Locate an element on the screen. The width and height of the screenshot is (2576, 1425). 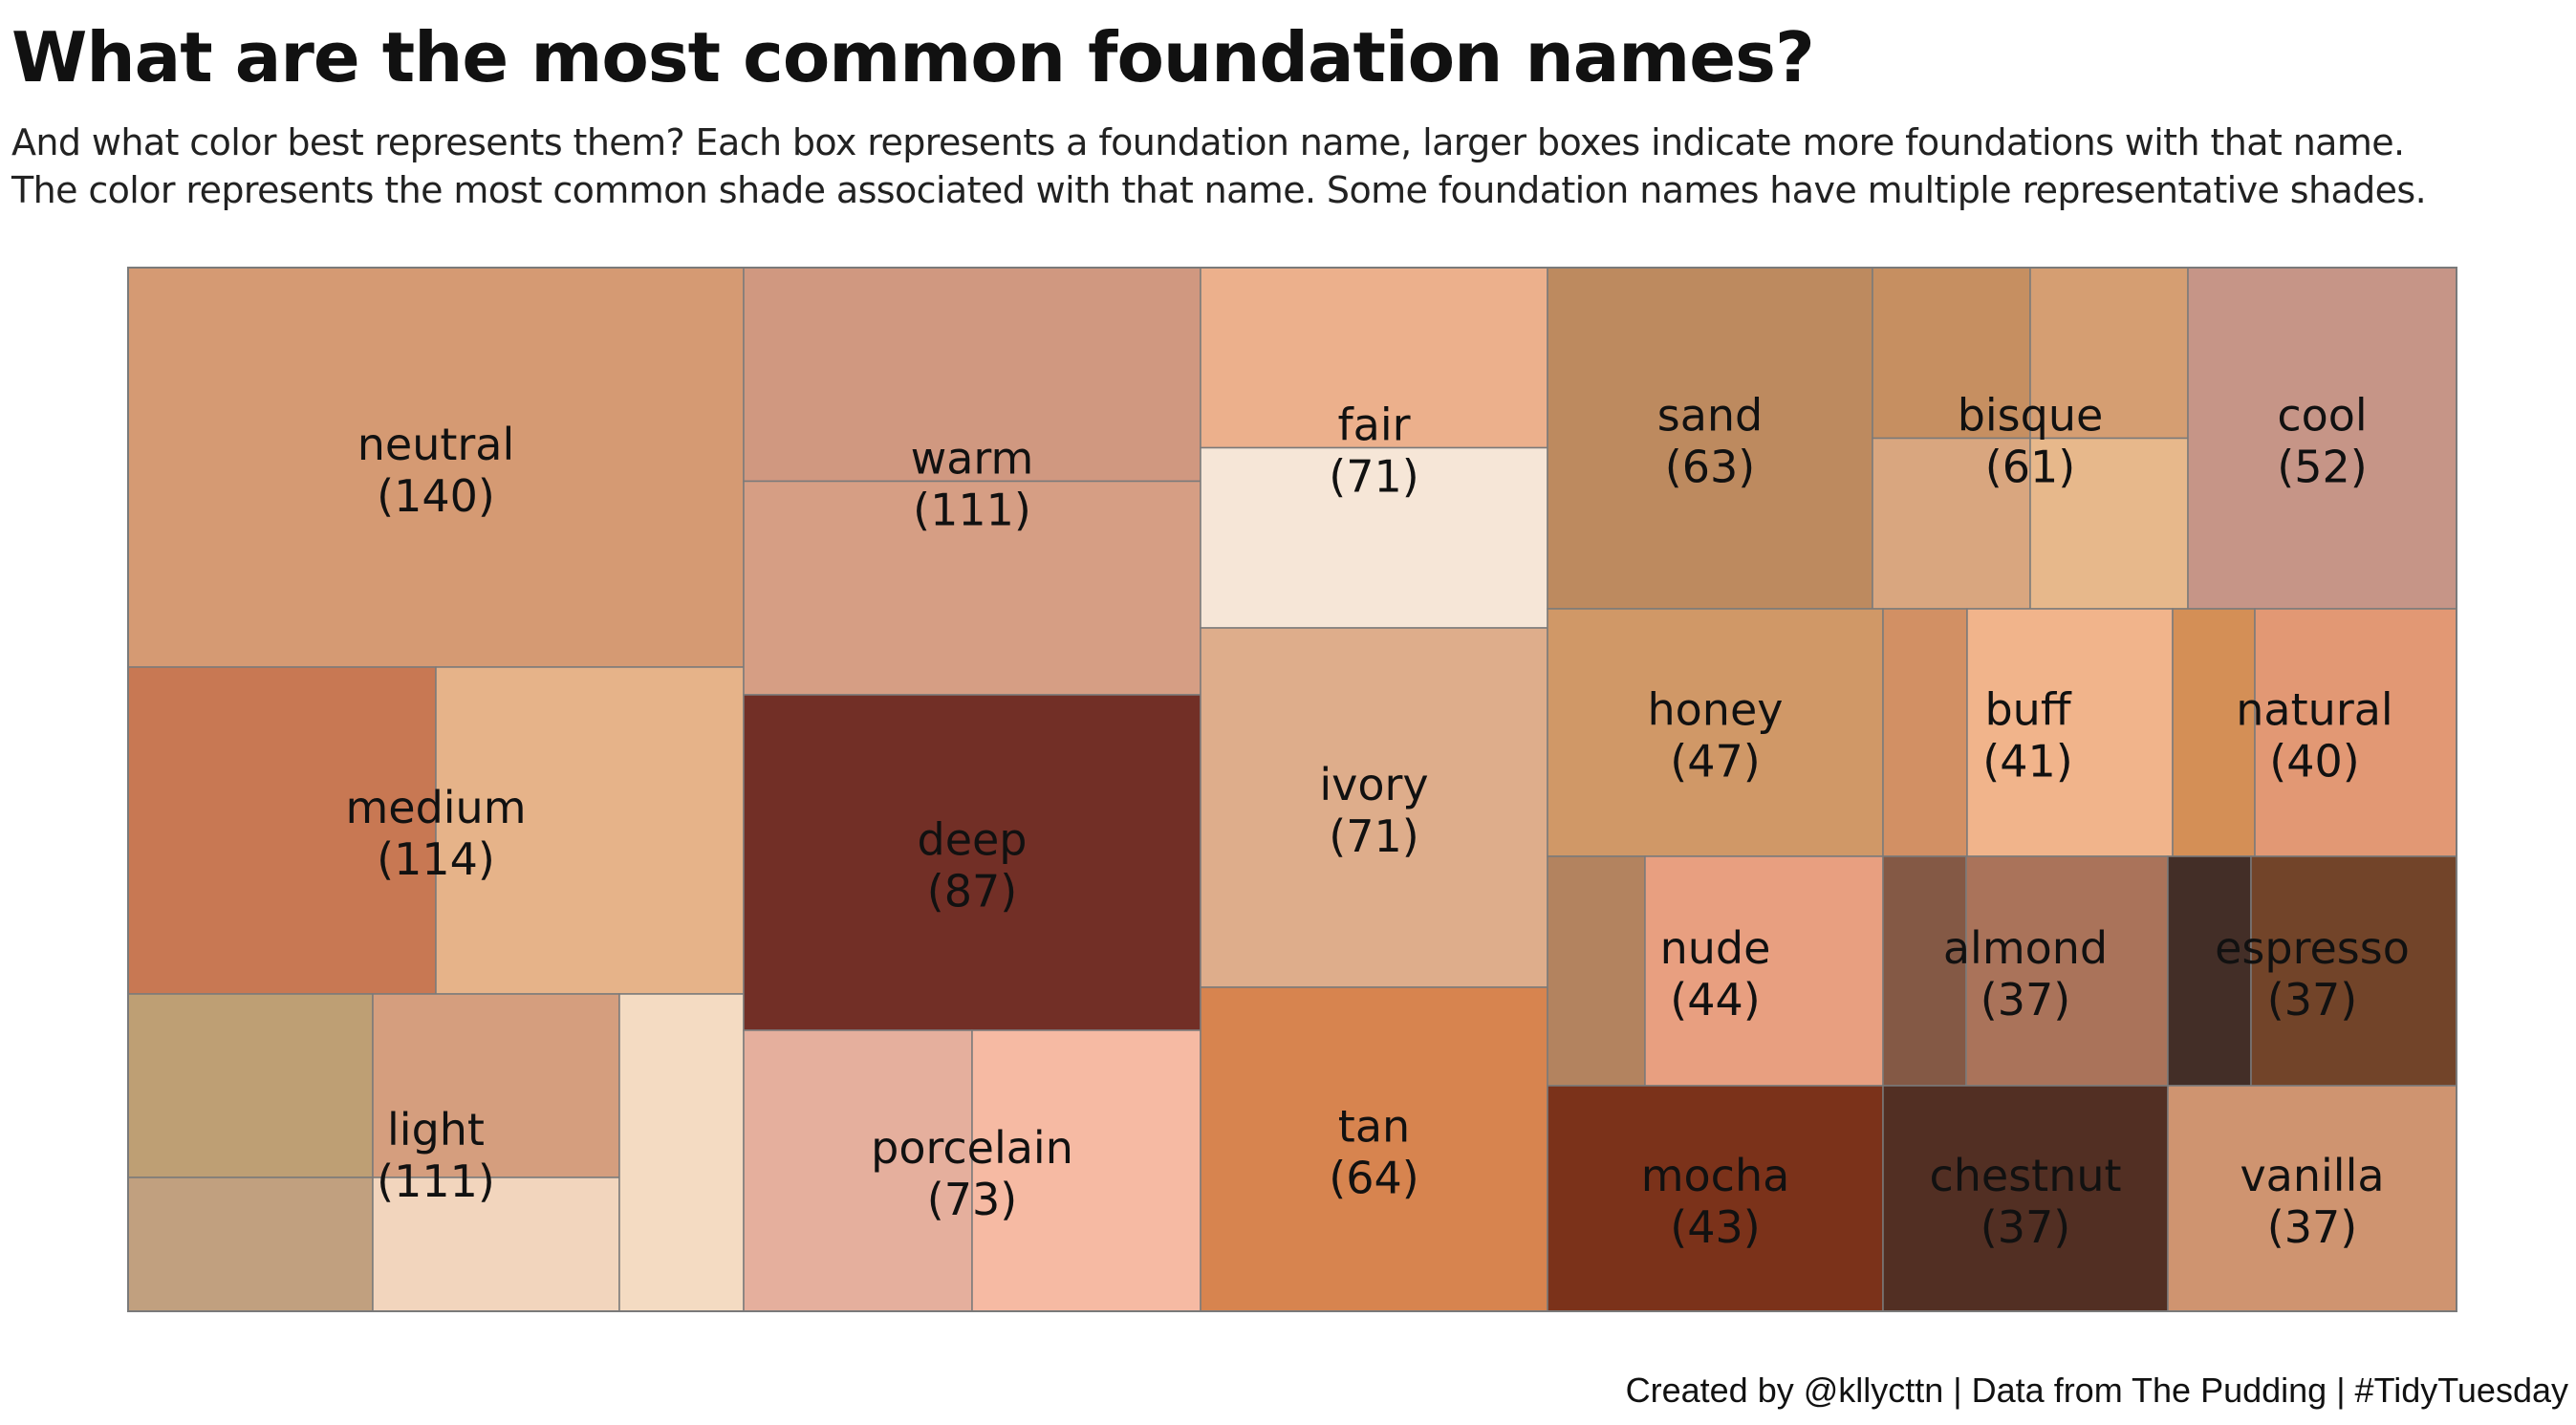
label-count-tan: (64) is located at coordinates (1373, 1179).